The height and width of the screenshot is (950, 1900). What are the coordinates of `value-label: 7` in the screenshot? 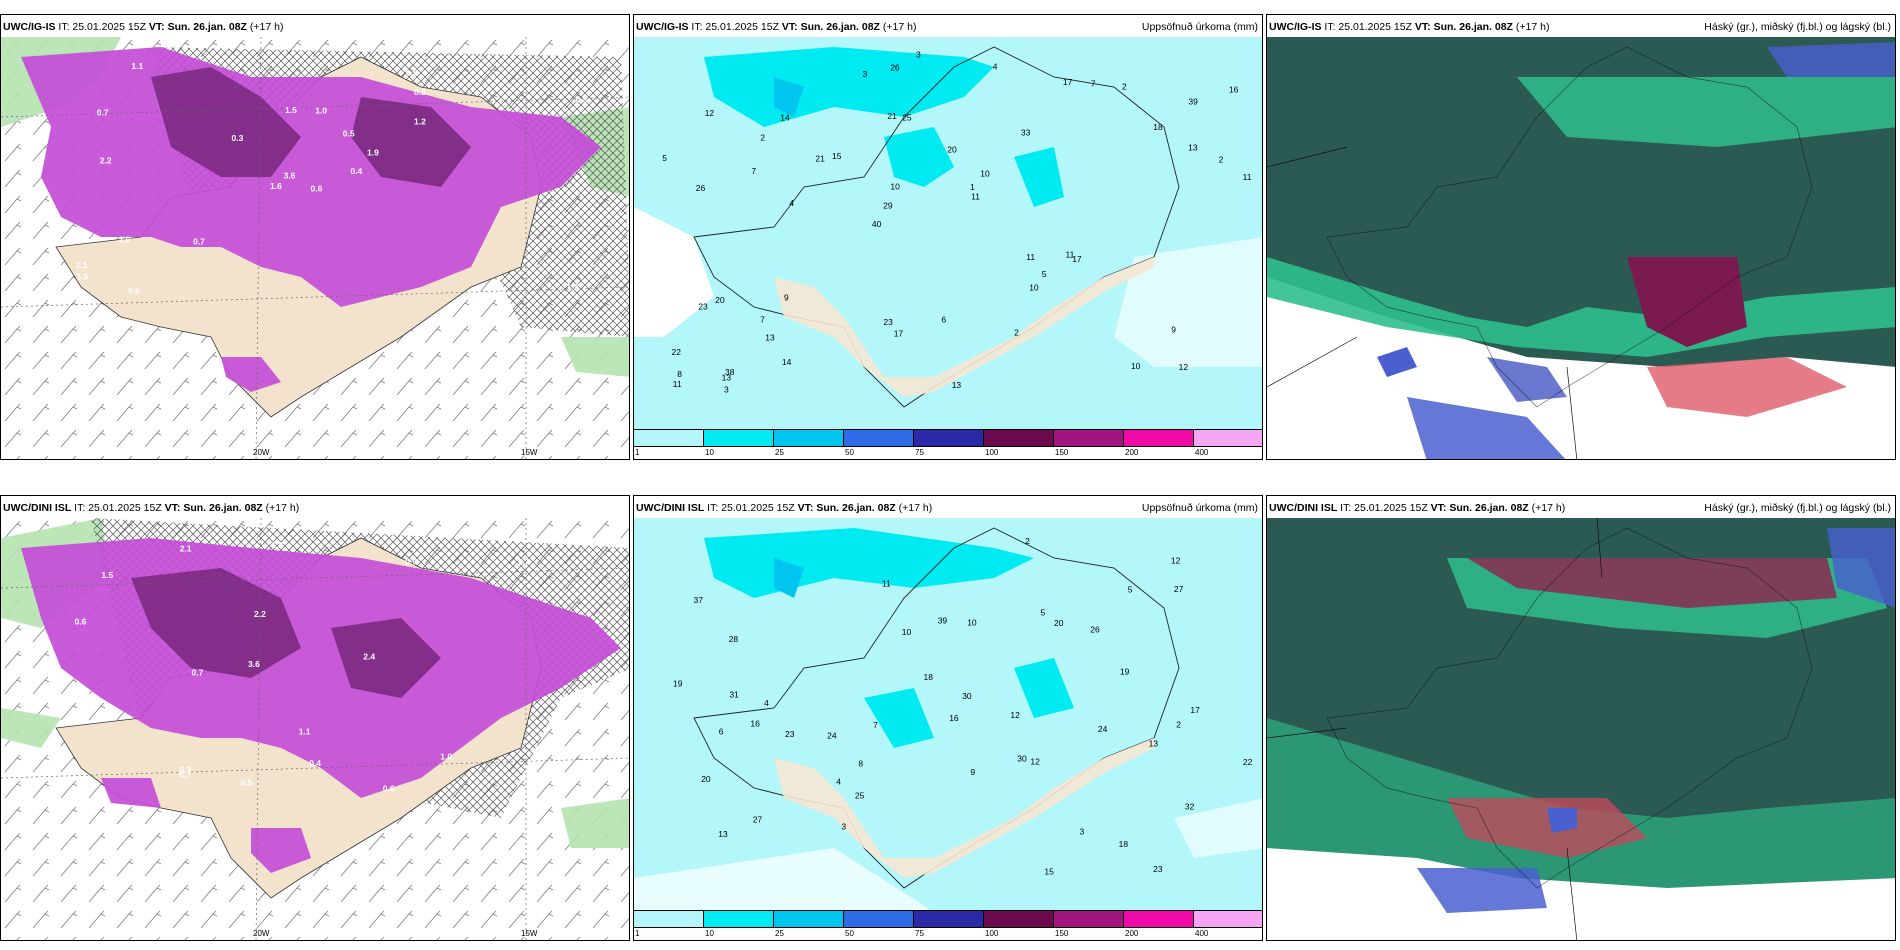 It's located at (753, 171).